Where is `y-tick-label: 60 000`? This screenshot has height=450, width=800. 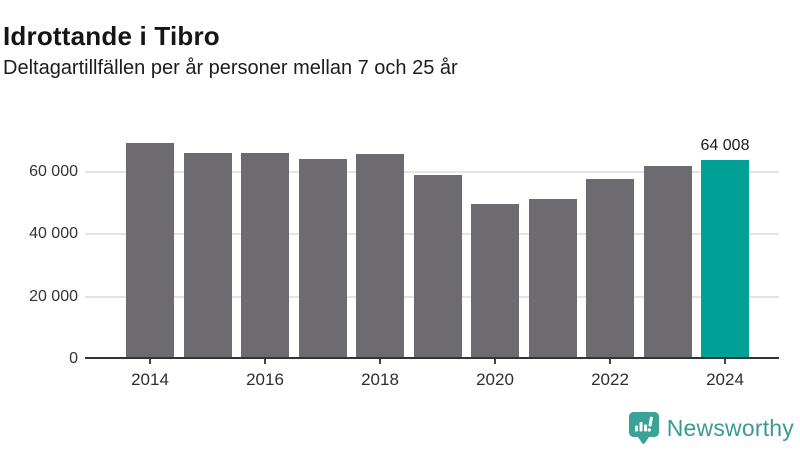
y-tick-label: 60 000 is located at coordinates (53, 171).